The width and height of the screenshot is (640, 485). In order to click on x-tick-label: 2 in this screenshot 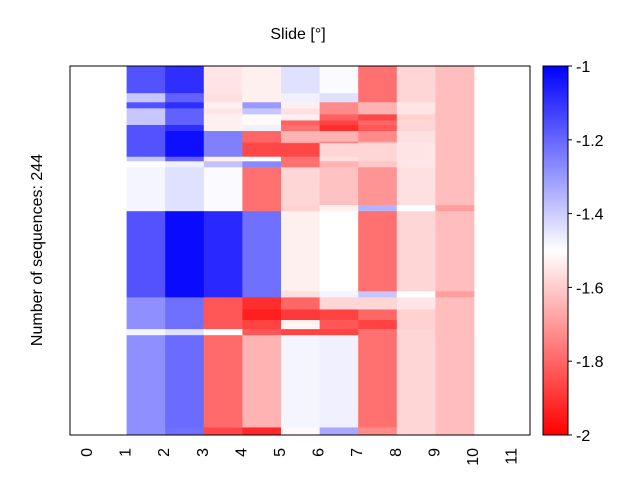, I will do `click(164, 452)`.